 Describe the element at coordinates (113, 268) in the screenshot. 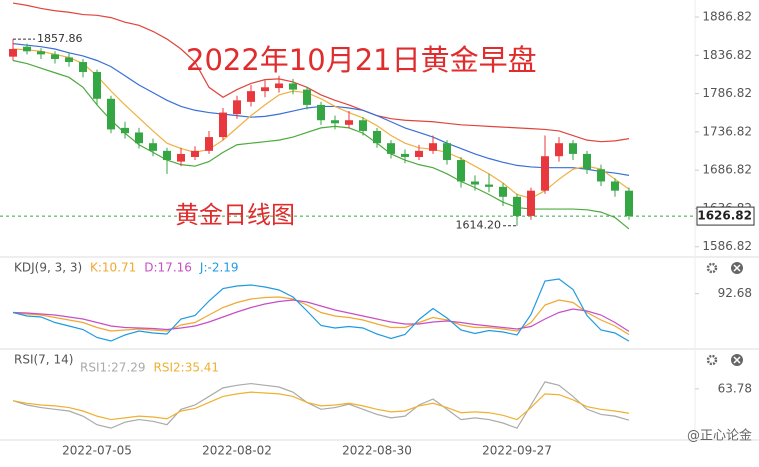

I see `legend-entry: K:10.71` at that location.